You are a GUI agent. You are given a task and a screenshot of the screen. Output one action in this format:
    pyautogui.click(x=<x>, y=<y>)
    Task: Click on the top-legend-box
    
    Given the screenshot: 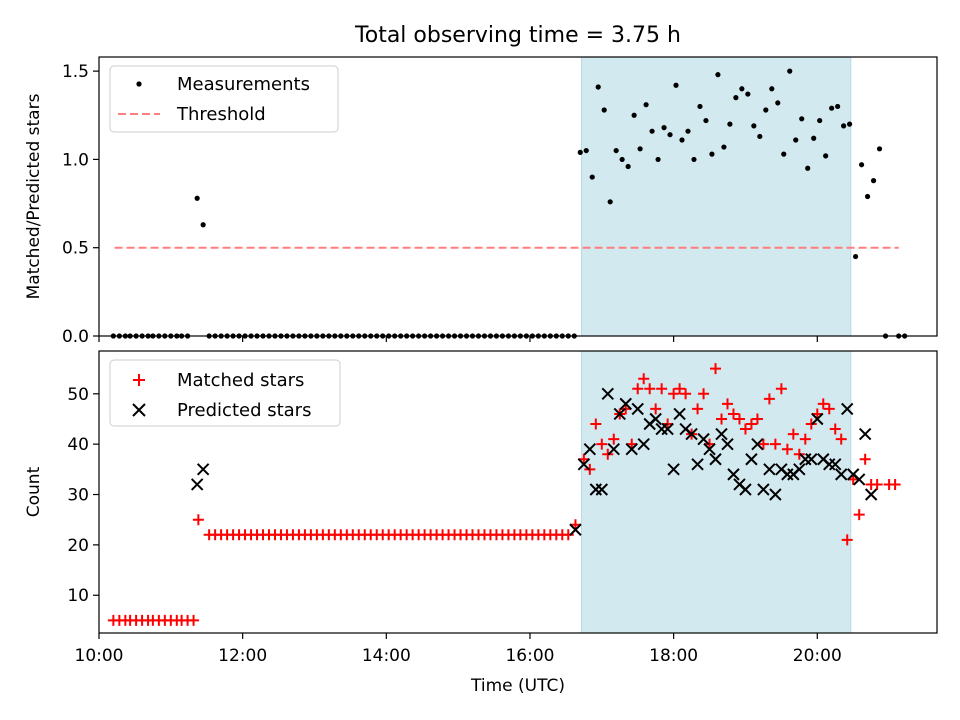 What is the action you would take?
    pyautogui.click(x=224, y=99)
    